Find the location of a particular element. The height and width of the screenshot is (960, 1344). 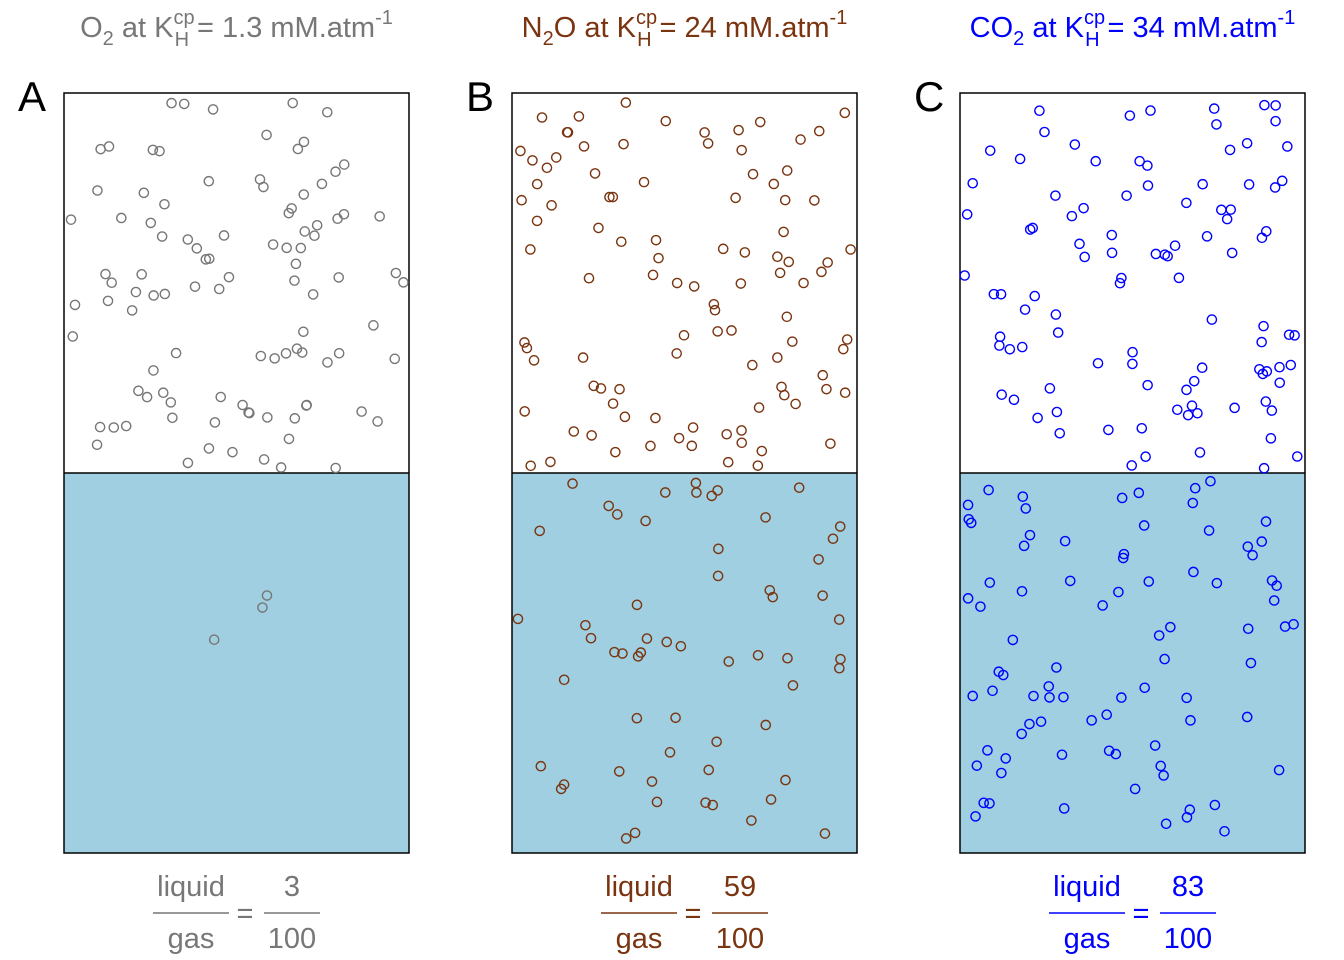

liquid-phase is located at coordinates (684, 663).